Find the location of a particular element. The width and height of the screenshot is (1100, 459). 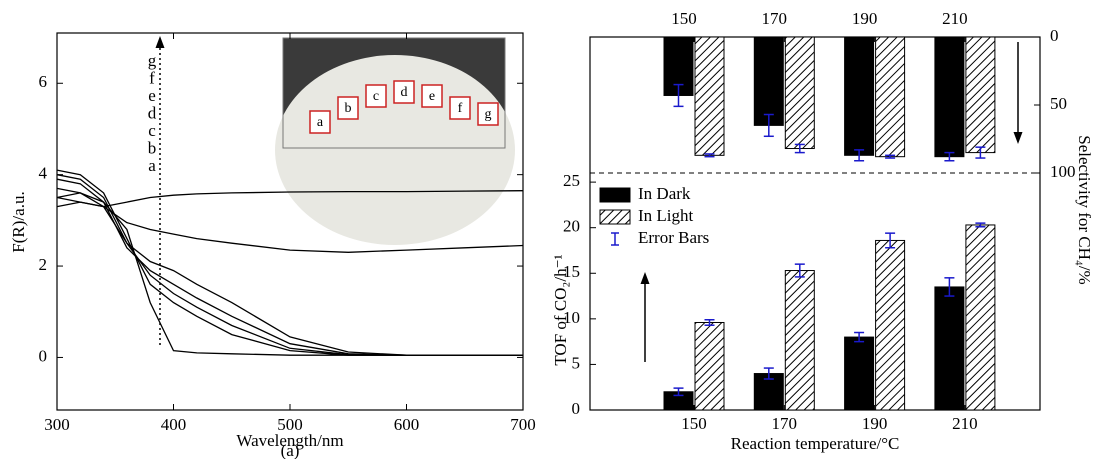

x-axis-label: Reaction temperature/°C is located at coordinates (815, 443).